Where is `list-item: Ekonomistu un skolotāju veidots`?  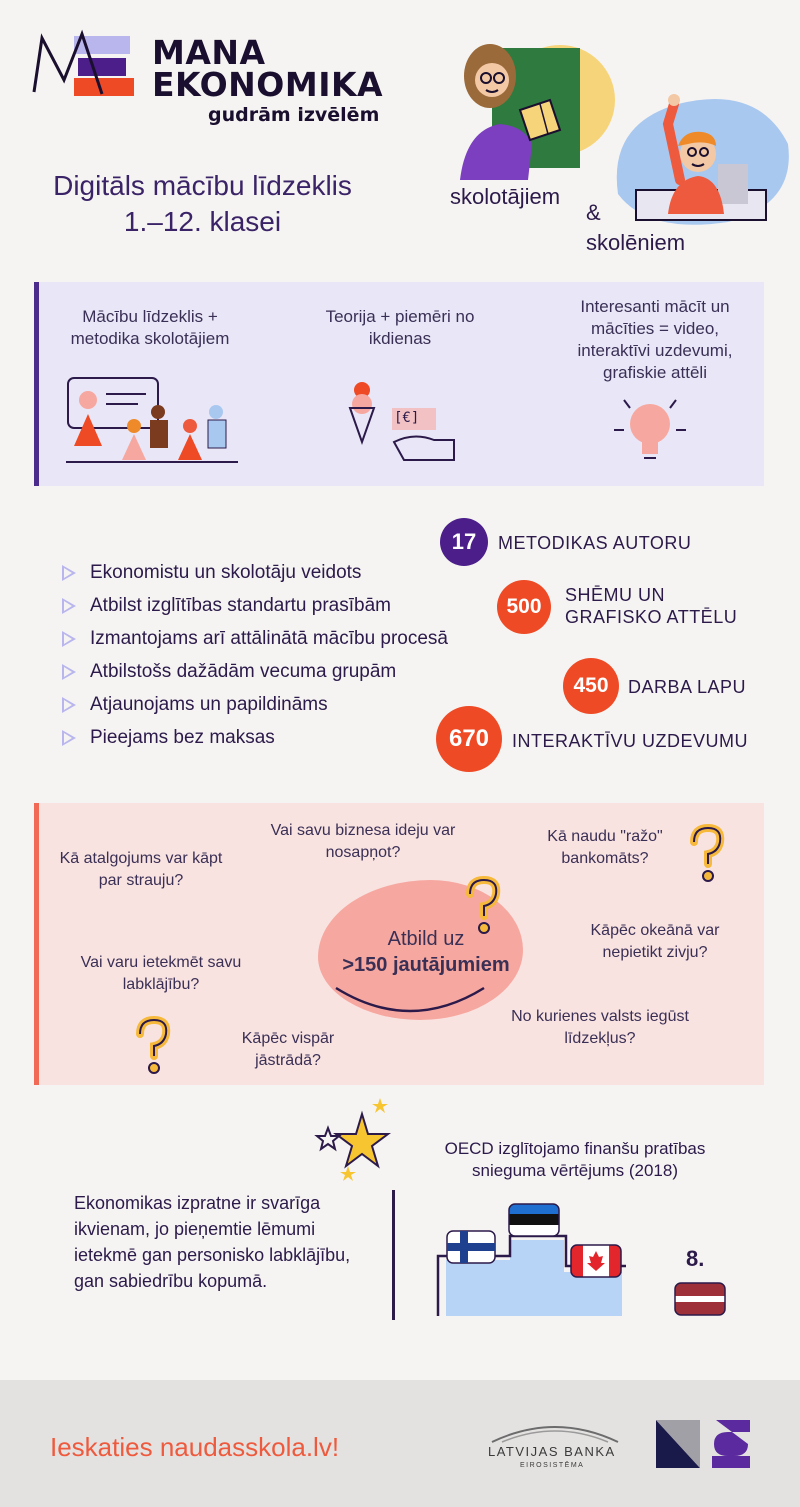
list-item: Ekonomistu un skolotāju veidots is located at coordinates (211, 573).